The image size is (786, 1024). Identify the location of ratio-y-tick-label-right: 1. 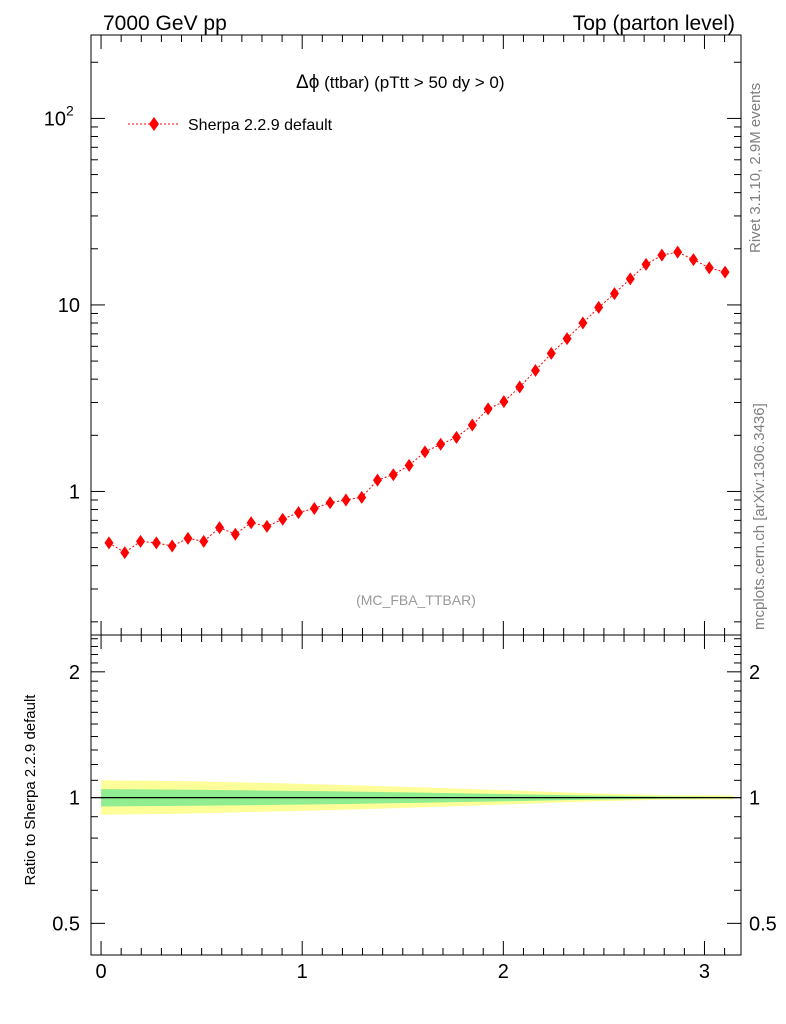
(754, 799).